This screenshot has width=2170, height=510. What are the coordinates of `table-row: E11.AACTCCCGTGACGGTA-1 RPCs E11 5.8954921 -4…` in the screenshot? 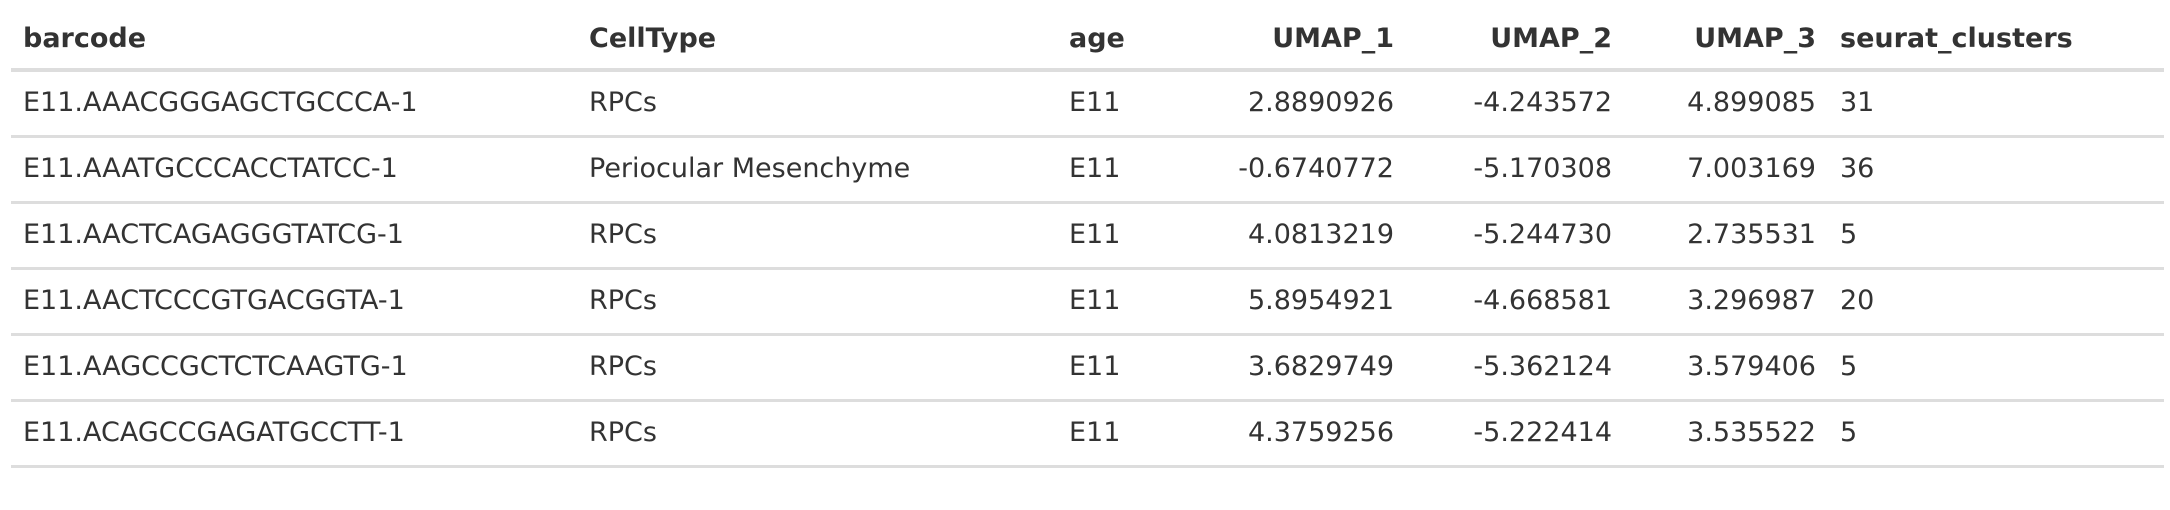 It's located at (1087, 302).